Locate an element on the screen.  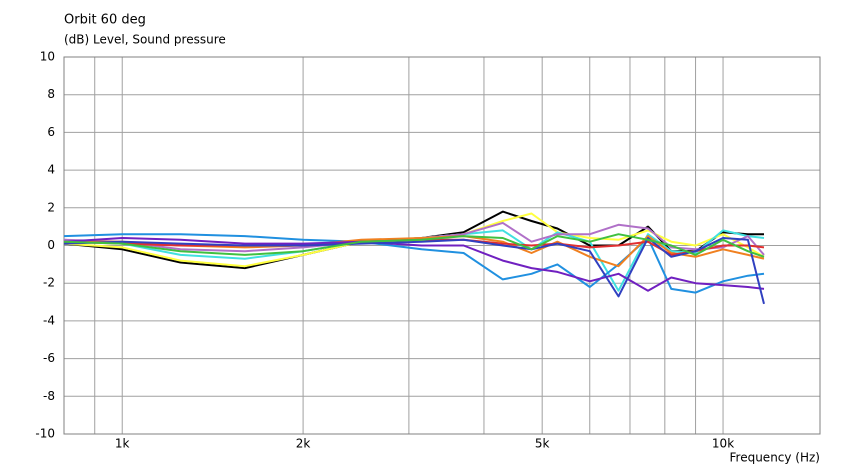
x-axis-label: Frequency (Hz) is located at coordinates (775, 458).